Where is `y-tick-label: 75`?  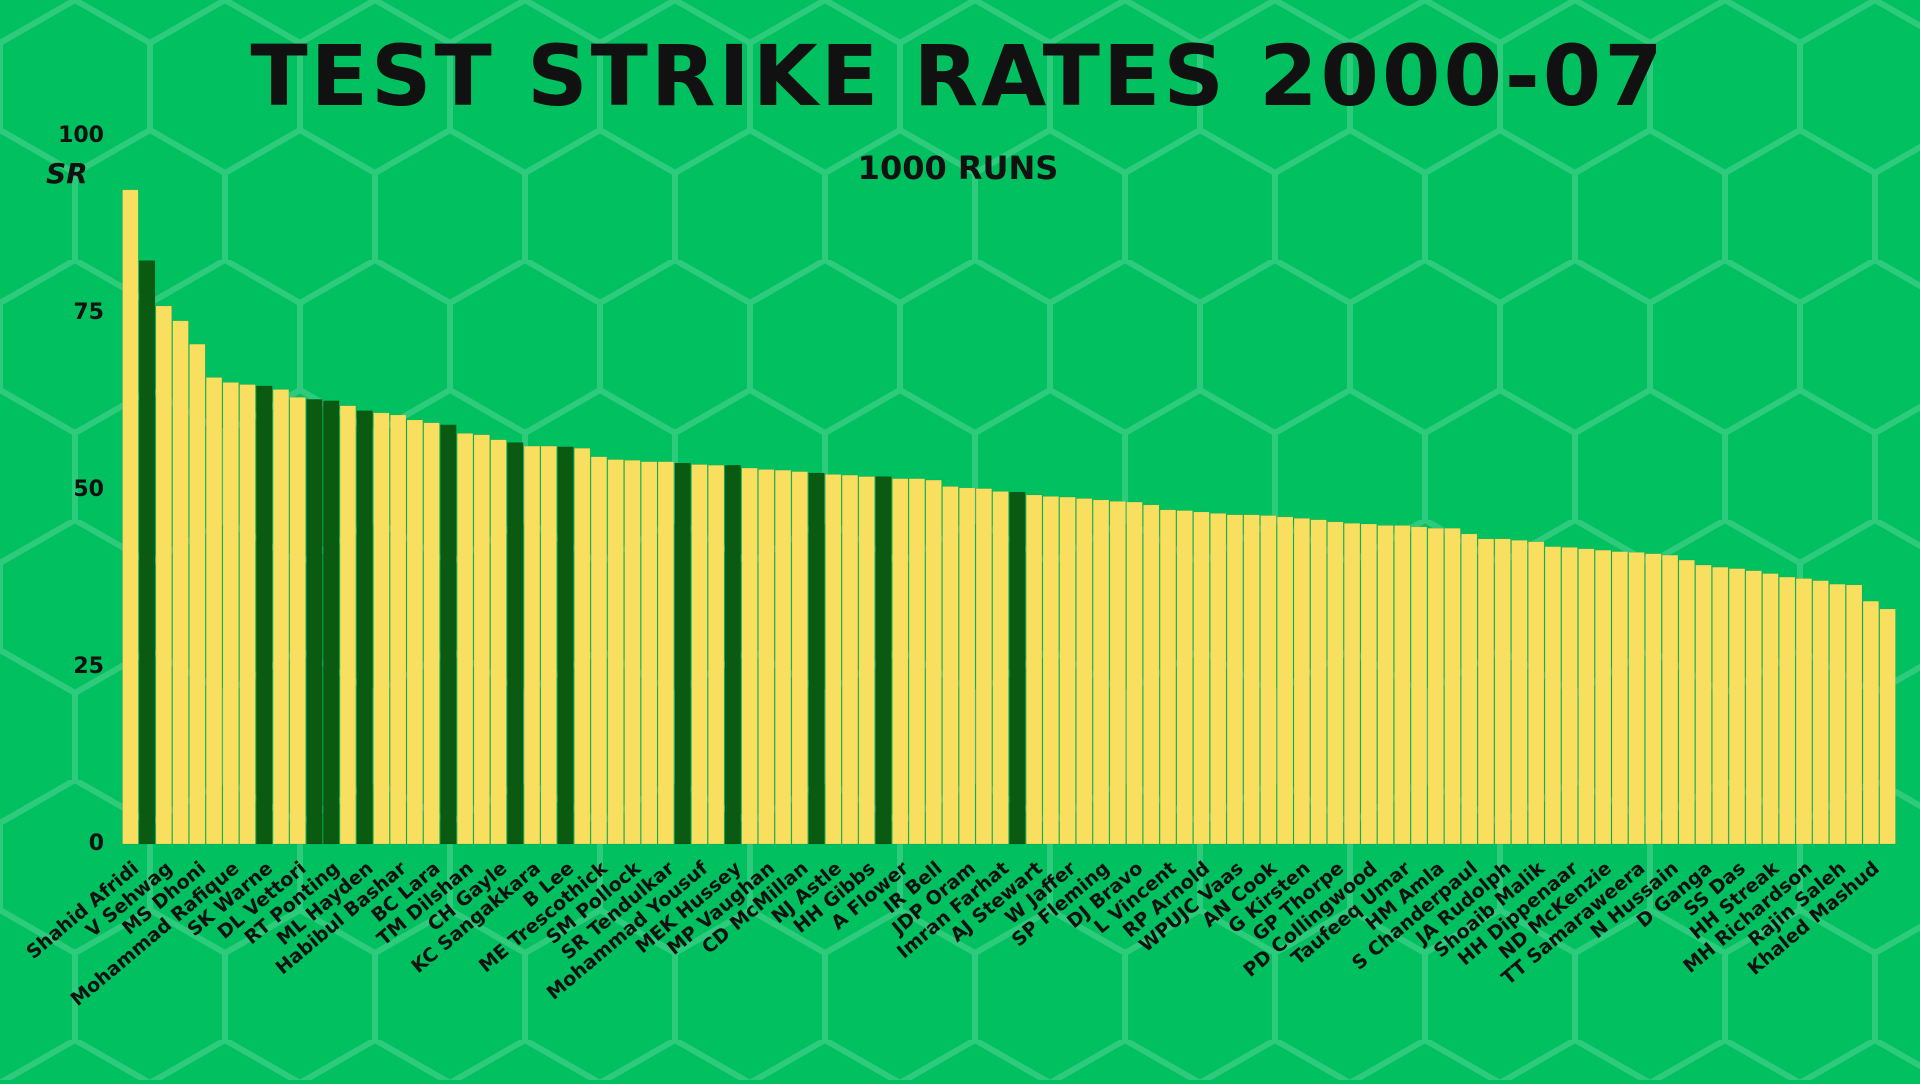
y-tick-label: 75 is located at coordinates (88, 312).